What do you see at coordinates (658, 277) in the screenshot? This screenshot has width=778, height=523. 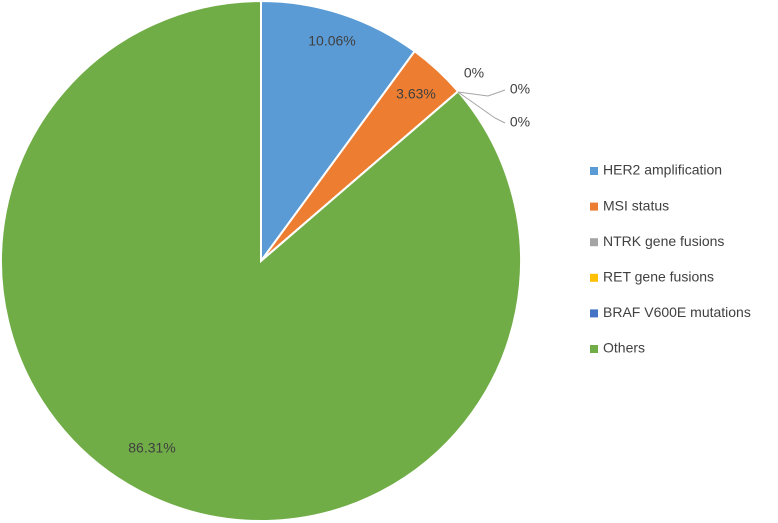 I see `legend-label: RET gene fusions` at bounding box center [658, 277].